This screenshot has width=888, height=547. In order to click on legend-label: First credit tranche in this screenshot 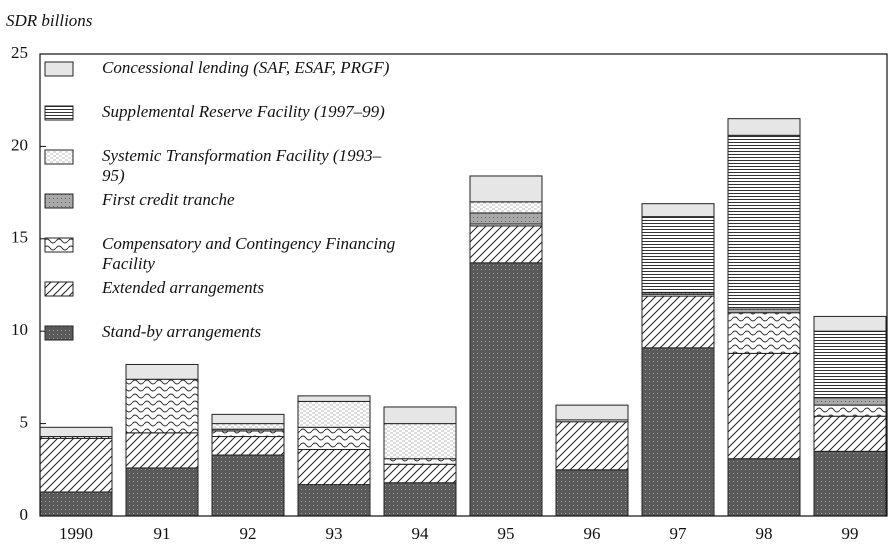, I will do `click(168, 199)`.